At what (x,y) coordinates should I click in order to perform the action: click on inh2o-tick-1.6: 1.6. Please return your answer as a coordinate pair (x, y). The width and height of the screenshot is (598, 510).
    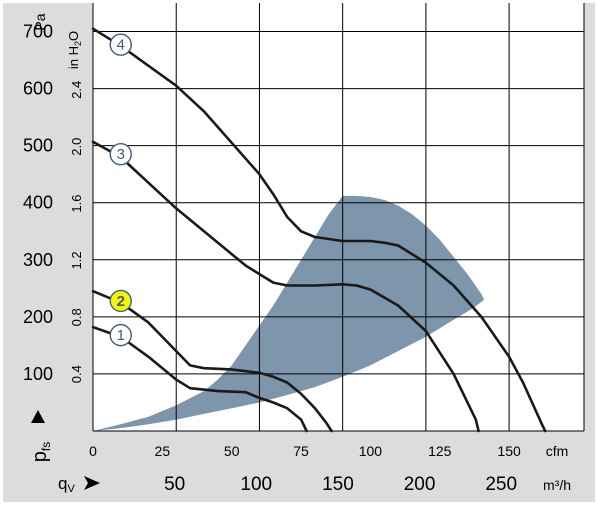
    Looking at the image, I should click on (76, 204).